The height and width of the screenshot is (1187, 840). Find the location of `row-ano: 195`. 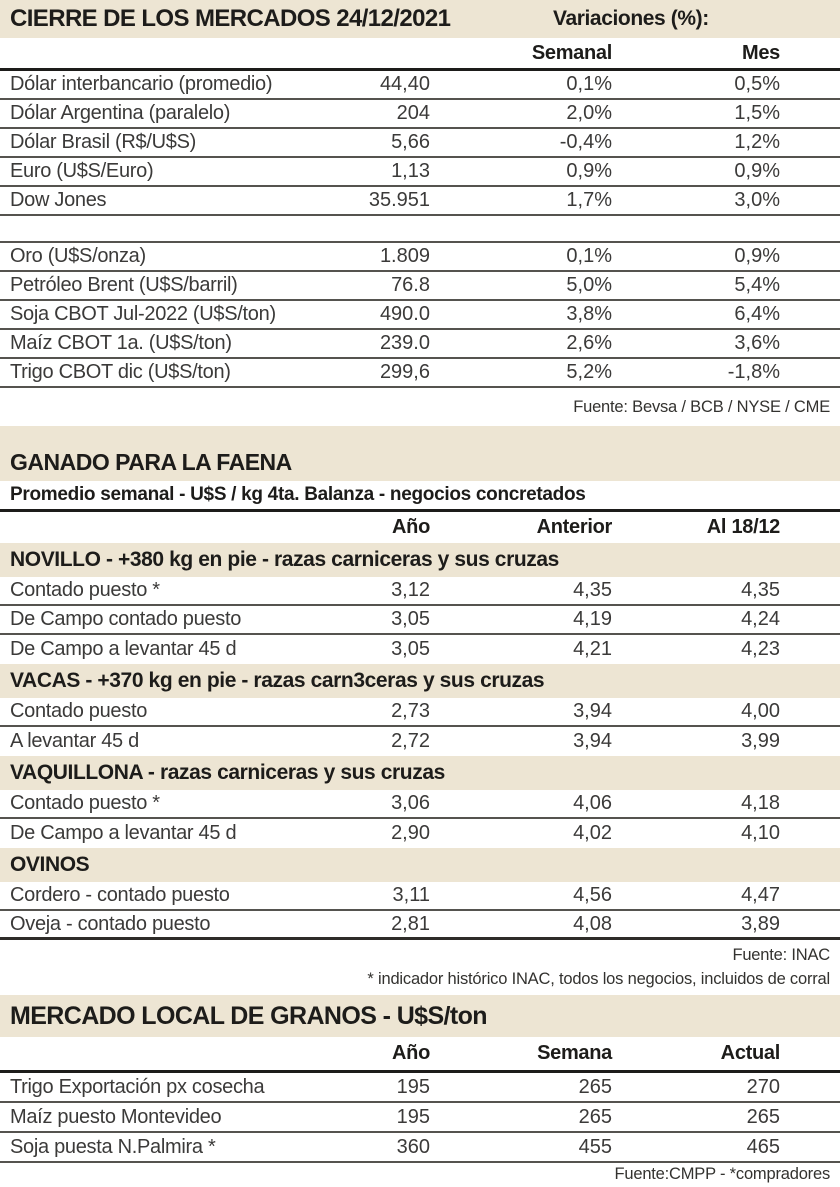

row-ano: 195 is located at coordinates (413, 1116).